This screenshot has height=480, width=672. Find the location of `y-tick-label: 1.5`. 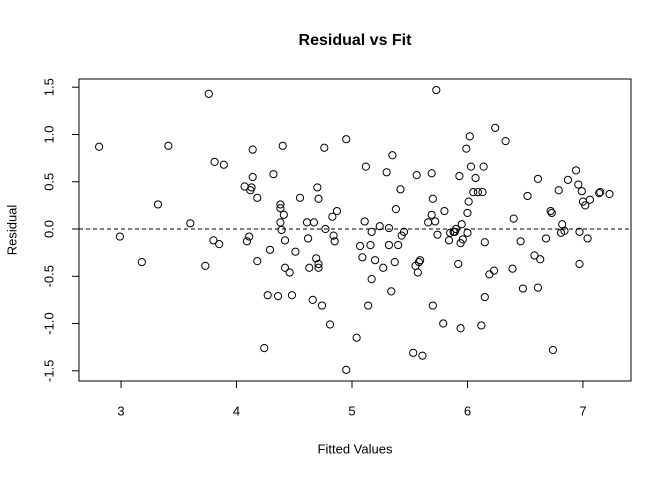

y-tick-label: 1.5 is located at coordinates (48, 87).